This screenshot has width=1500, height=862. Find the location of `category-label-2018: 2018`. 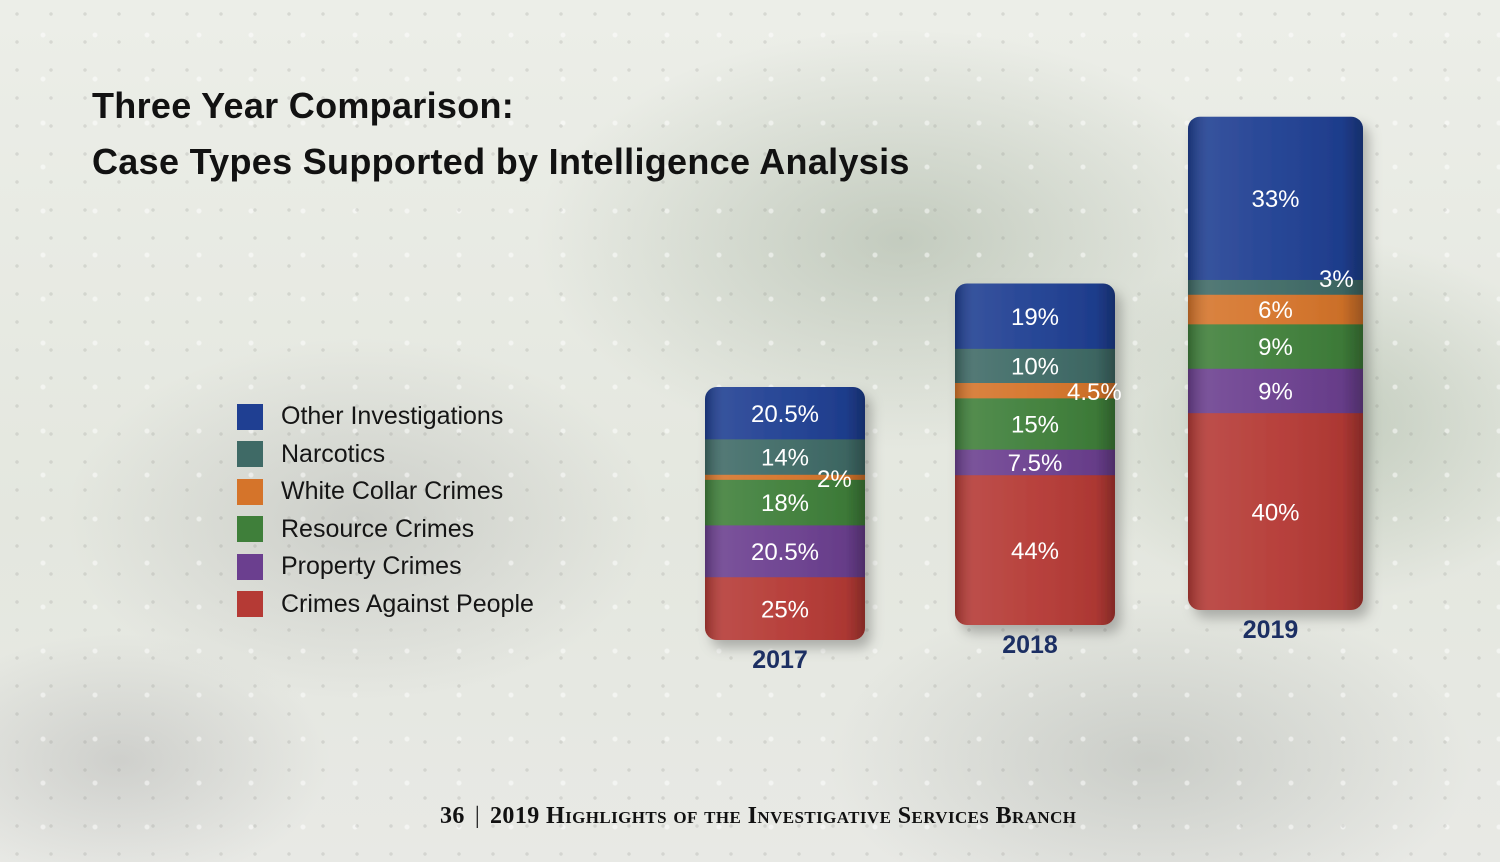

category-label-2018: 2018 is located at coordinates (1030, 645).